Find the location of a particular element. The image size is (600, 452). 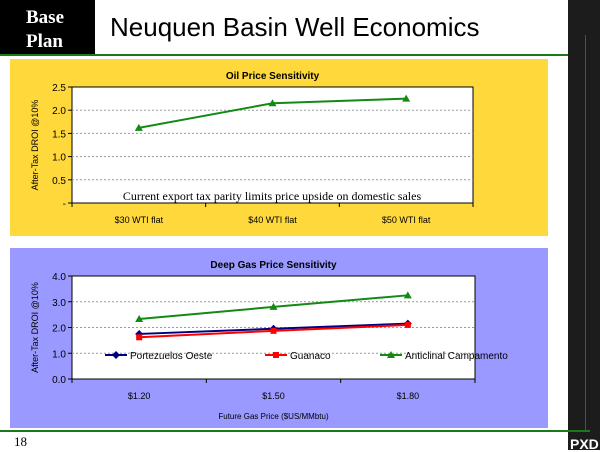

page-number: 18 is located at coordinates (20, 441).